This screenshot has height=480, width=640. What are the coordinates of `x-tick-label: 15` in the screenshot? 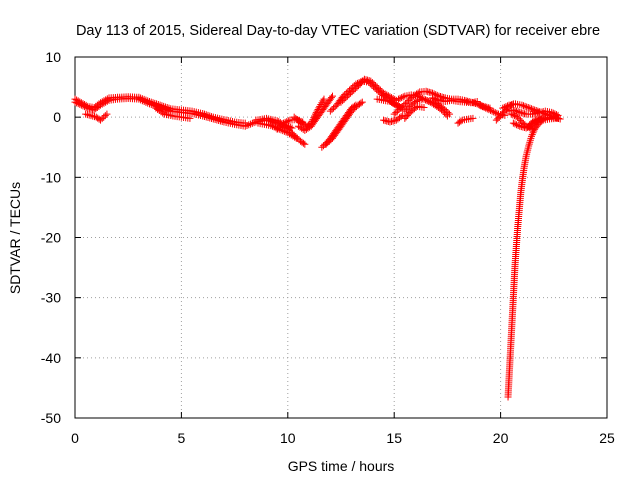 It's located at (394, 438).